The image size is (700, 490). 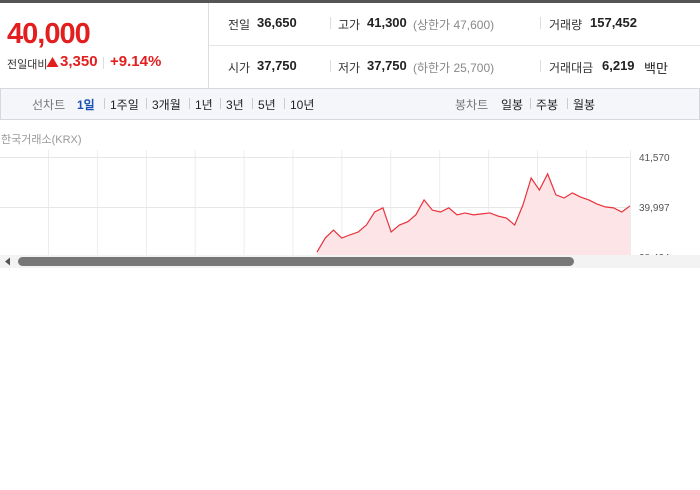 What do you see at coordinates (277, 22) in the screenshot?
I see `value: 36,650` at bounding box center [277, 22].